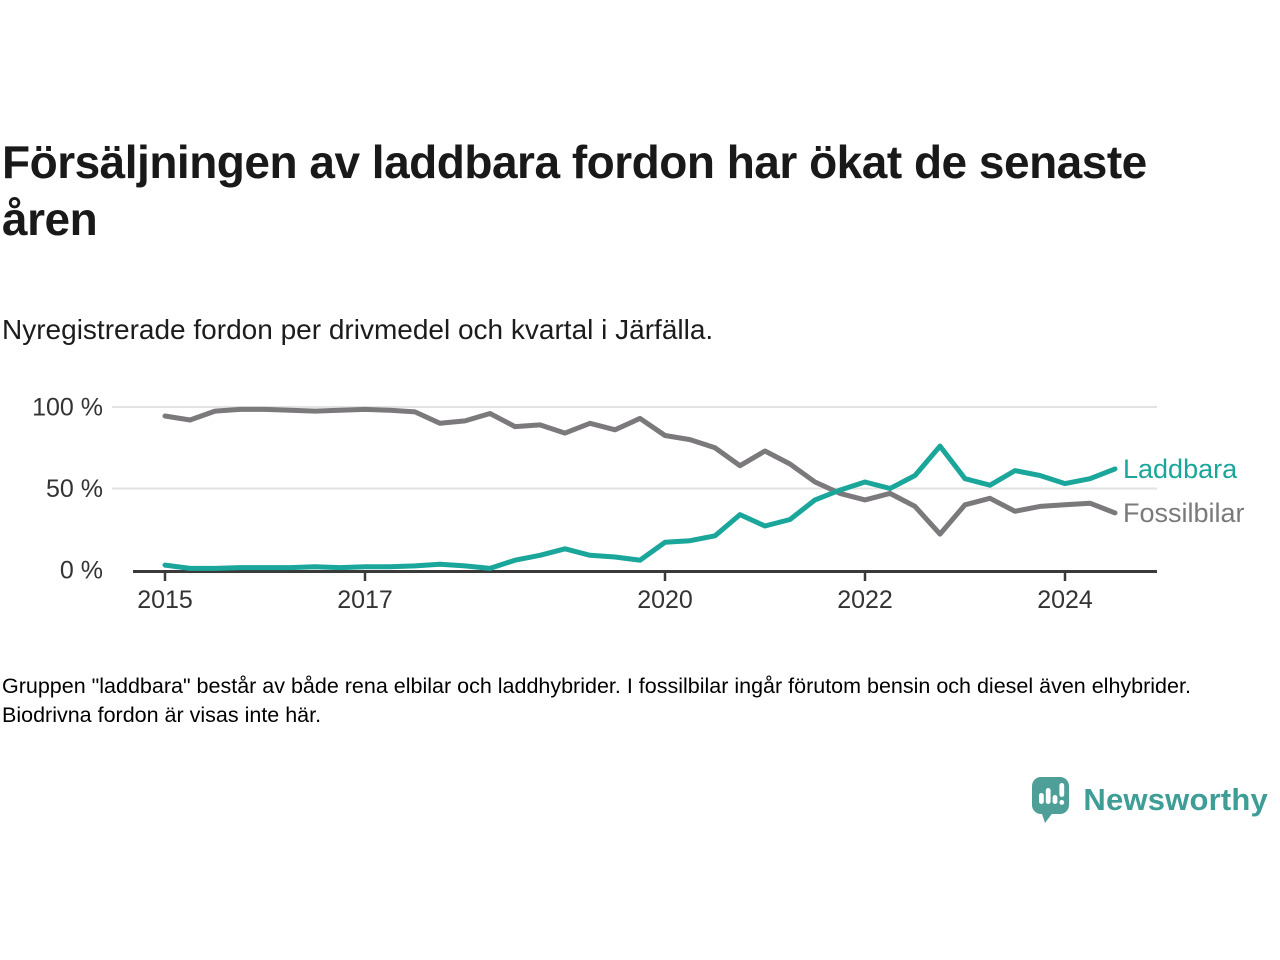 This screenshot has width=1280, height=960. Describe the element at coordinates (1065, 600) in the screenshot. I see `x-tick-label: 2024` at that location.